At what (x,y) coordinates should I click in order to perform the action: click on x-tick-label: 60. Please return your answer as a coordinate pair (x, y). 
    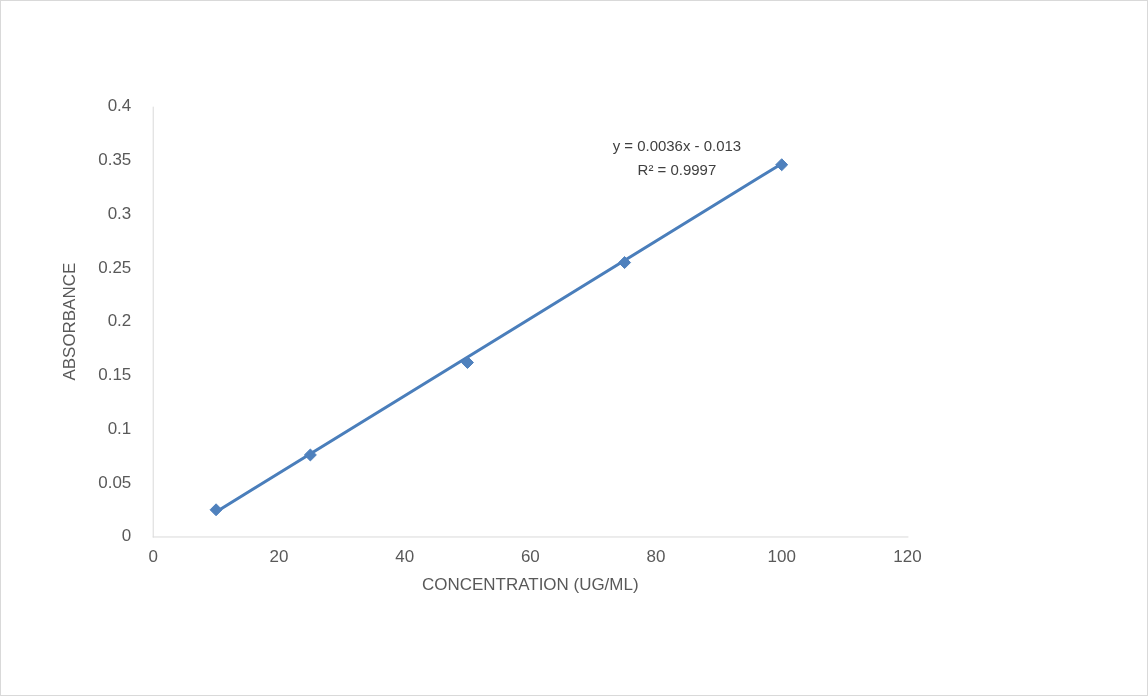
    Looking at the image, I should click on (530, 557).